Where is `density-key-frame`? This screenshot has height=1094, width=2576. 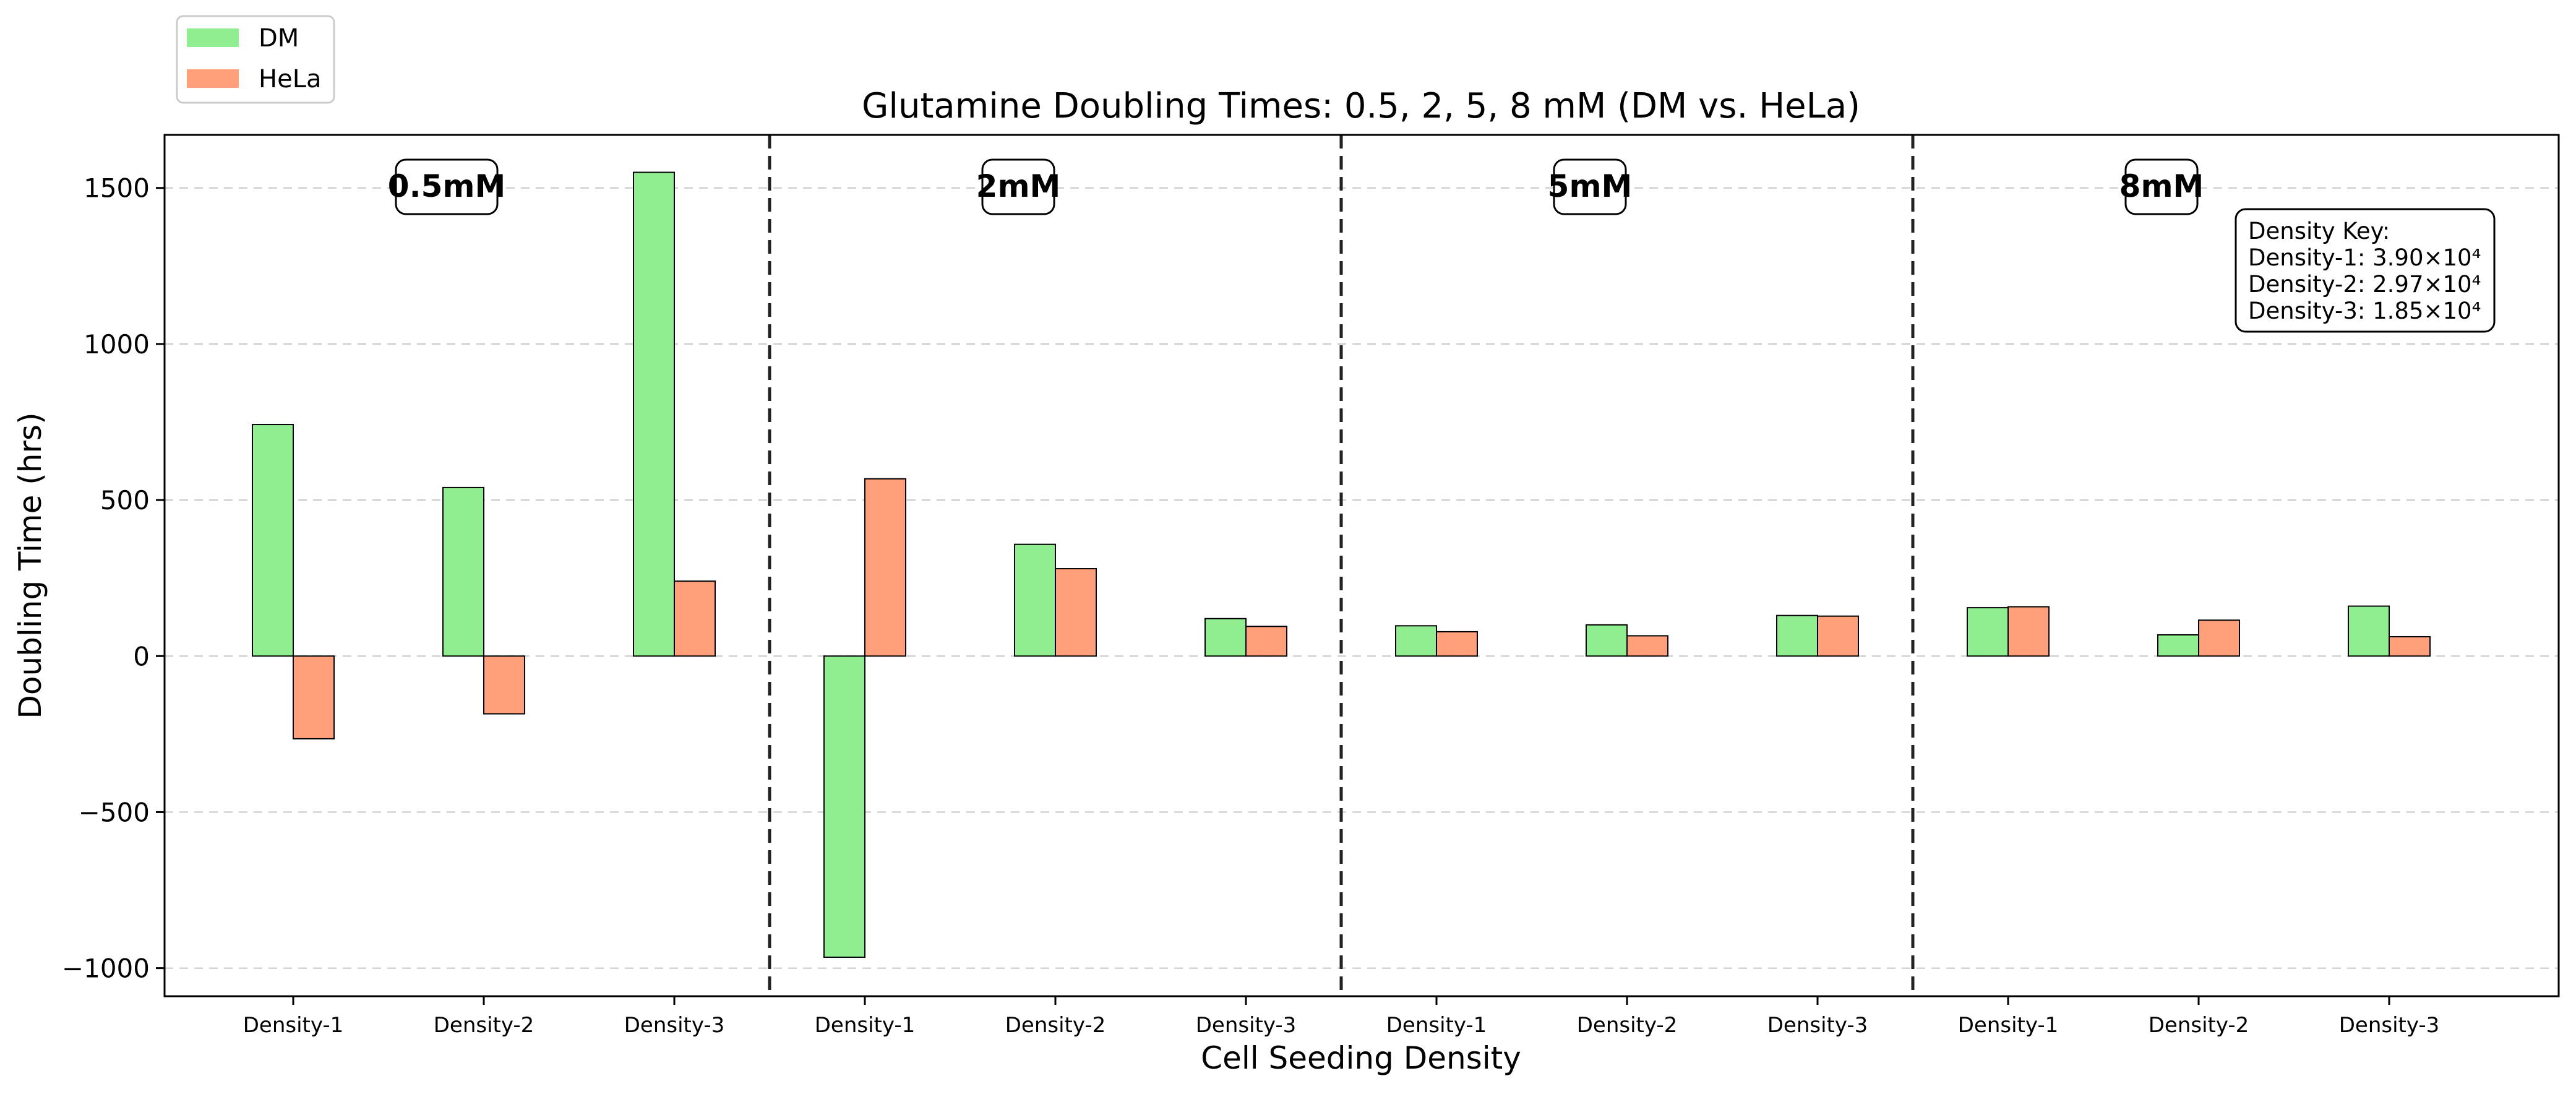 density-key-frame is located at coordinates (2365, 270).